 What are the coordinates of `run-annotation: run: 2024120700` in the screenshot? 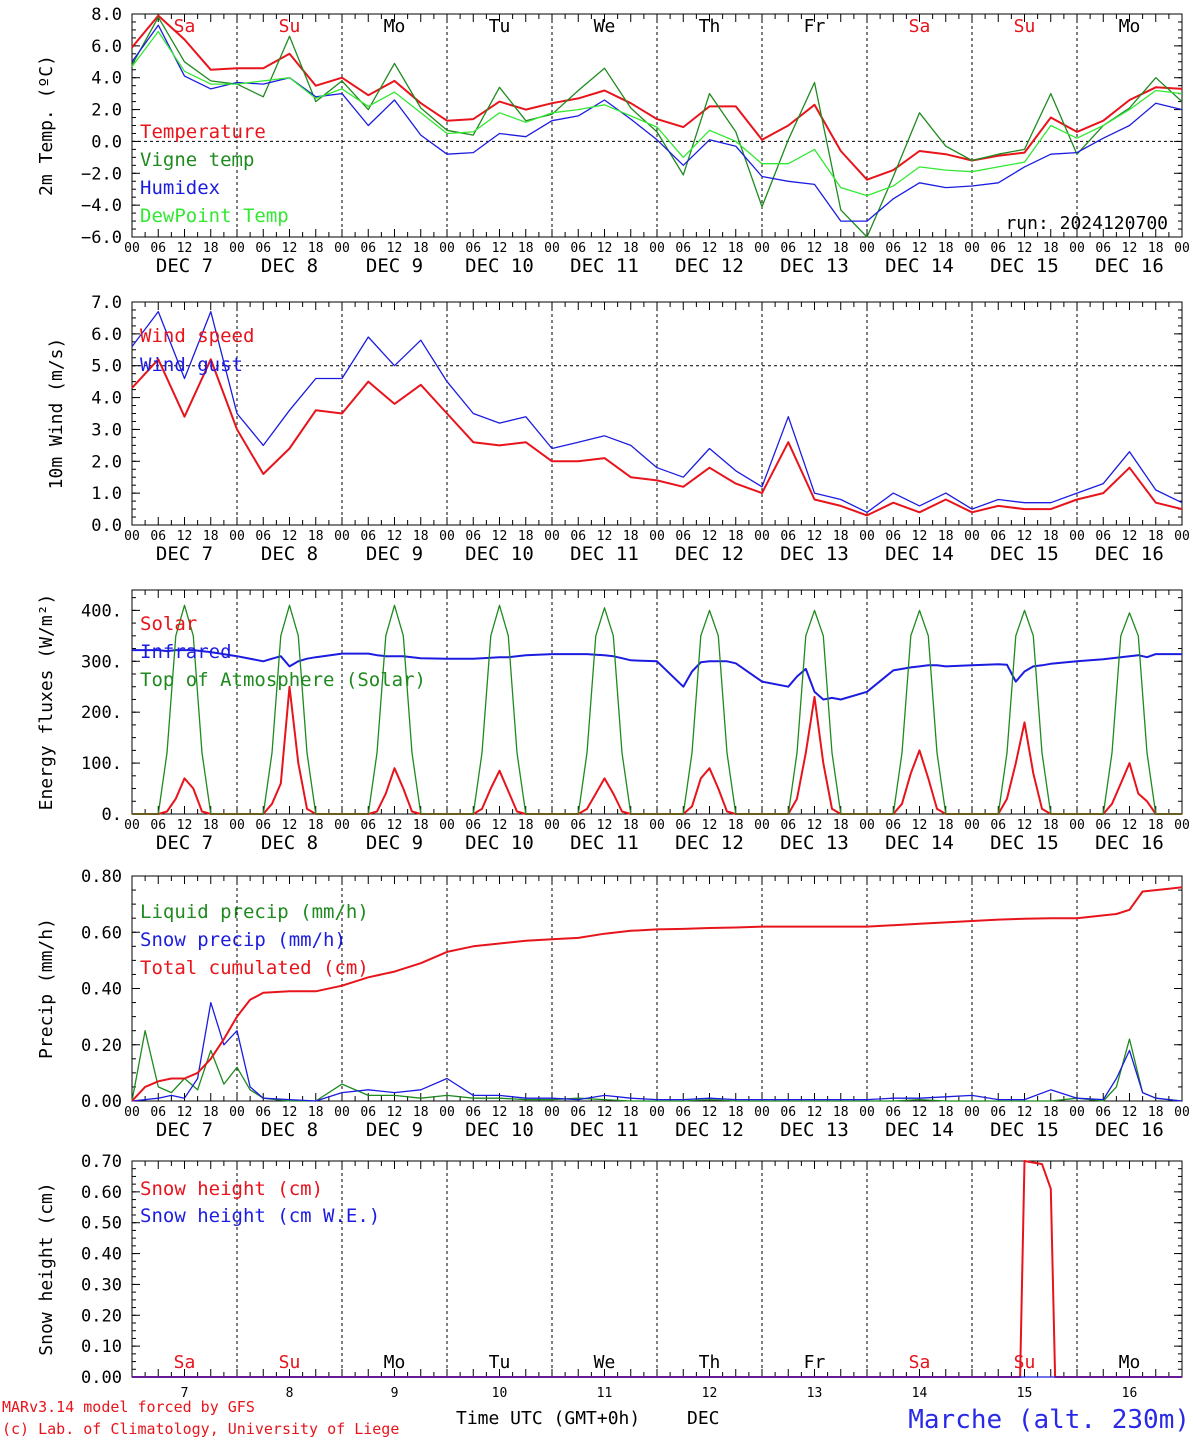 It's located at (1086, 223).